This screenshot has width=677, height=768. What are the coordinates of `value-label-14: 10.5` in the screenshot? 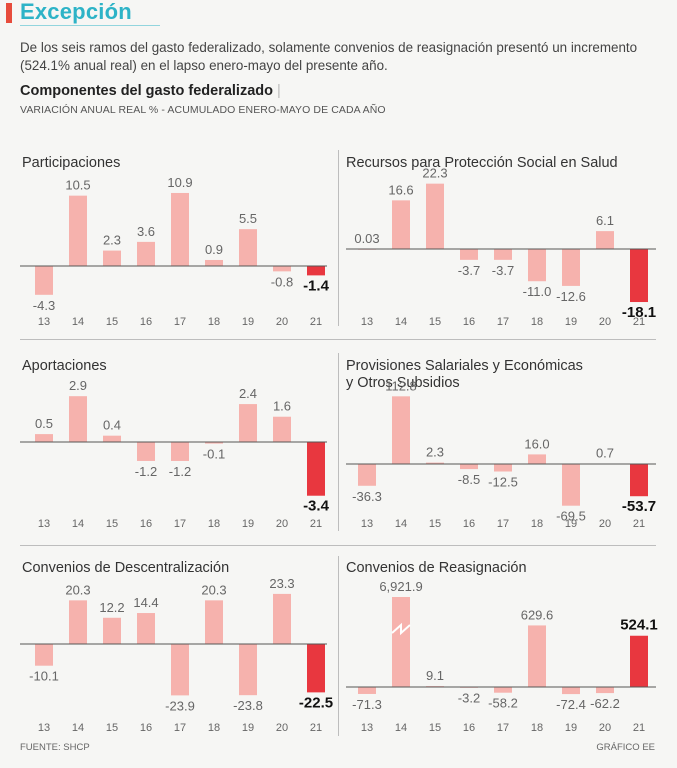 It's located at (77, 185).